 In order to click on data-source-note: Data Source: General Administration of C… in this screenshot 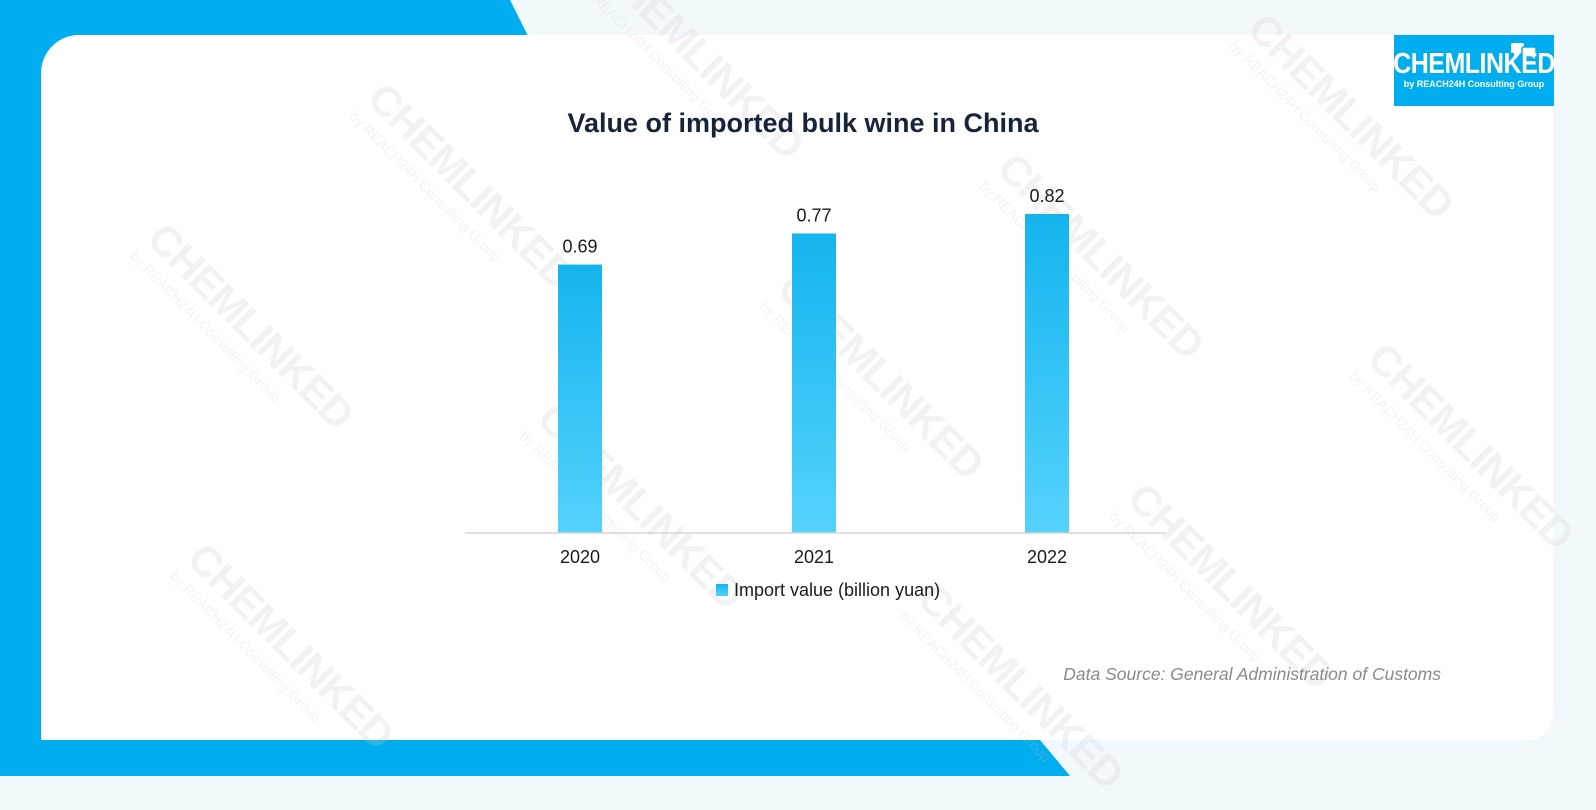, I will do `click(1252, 674)`.